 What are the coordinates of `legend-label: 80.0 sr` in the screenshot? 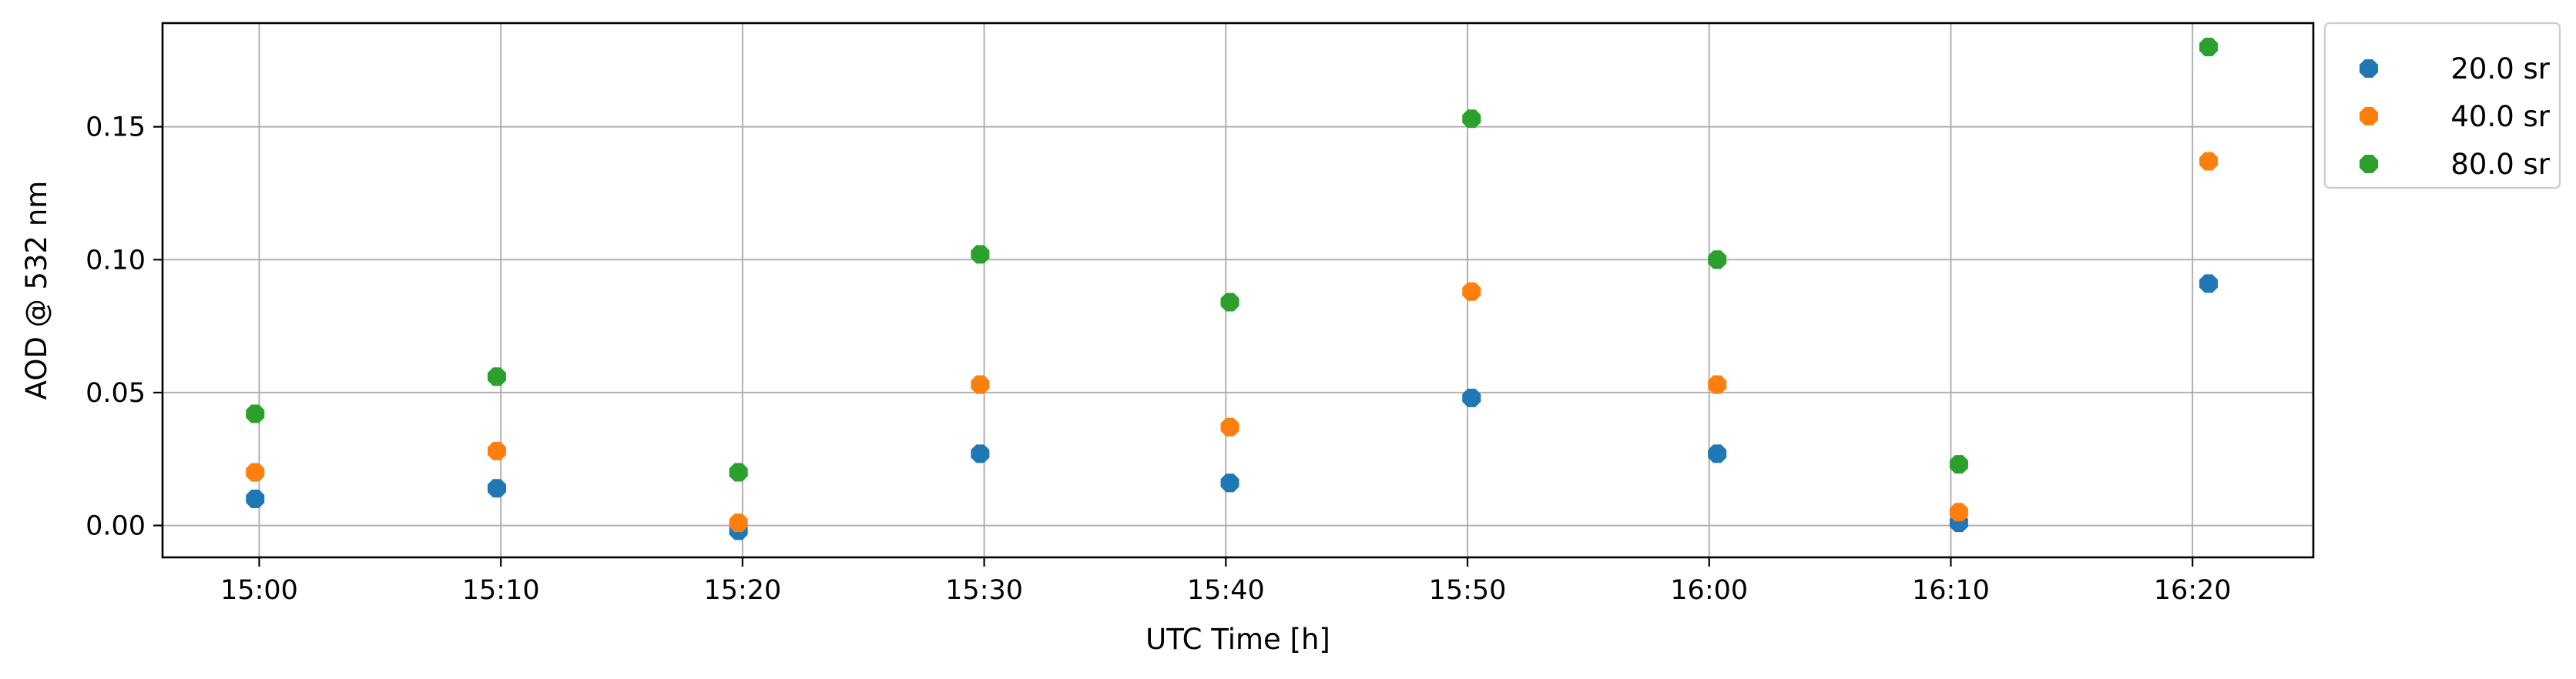 It's located at (2500, 164).